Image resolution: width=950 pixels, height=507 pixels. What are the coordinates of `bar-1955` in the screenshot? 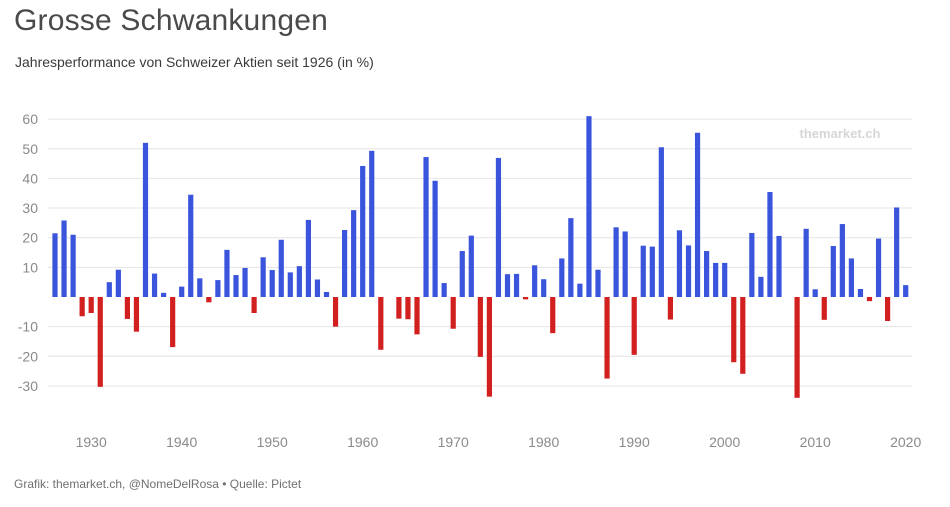 It's located at (317, 288).